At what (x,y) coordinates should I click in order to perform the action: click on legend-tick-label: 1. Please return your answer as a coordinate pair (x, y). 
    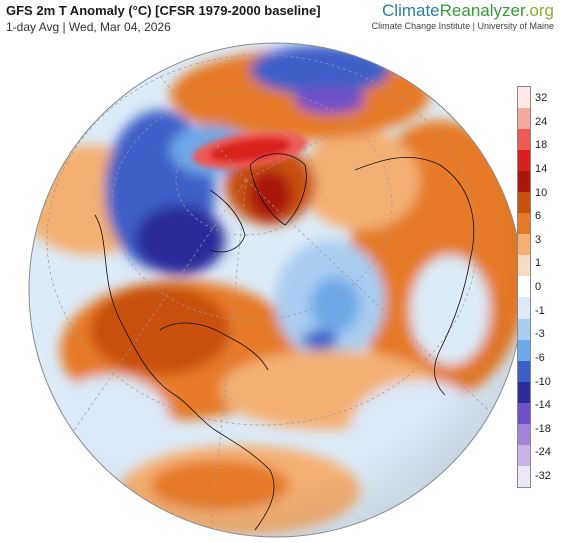
    Looking at the image, I should click on (538, 263).